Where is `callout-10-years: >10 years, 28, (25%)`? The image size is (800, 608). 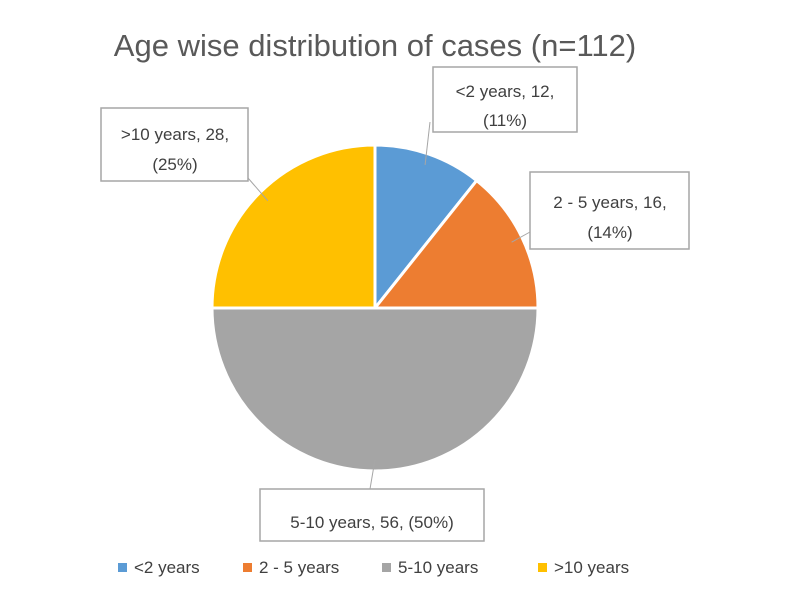 callout-10-years: >10 years, 28, (25%) is located at coordinates (184, 154).